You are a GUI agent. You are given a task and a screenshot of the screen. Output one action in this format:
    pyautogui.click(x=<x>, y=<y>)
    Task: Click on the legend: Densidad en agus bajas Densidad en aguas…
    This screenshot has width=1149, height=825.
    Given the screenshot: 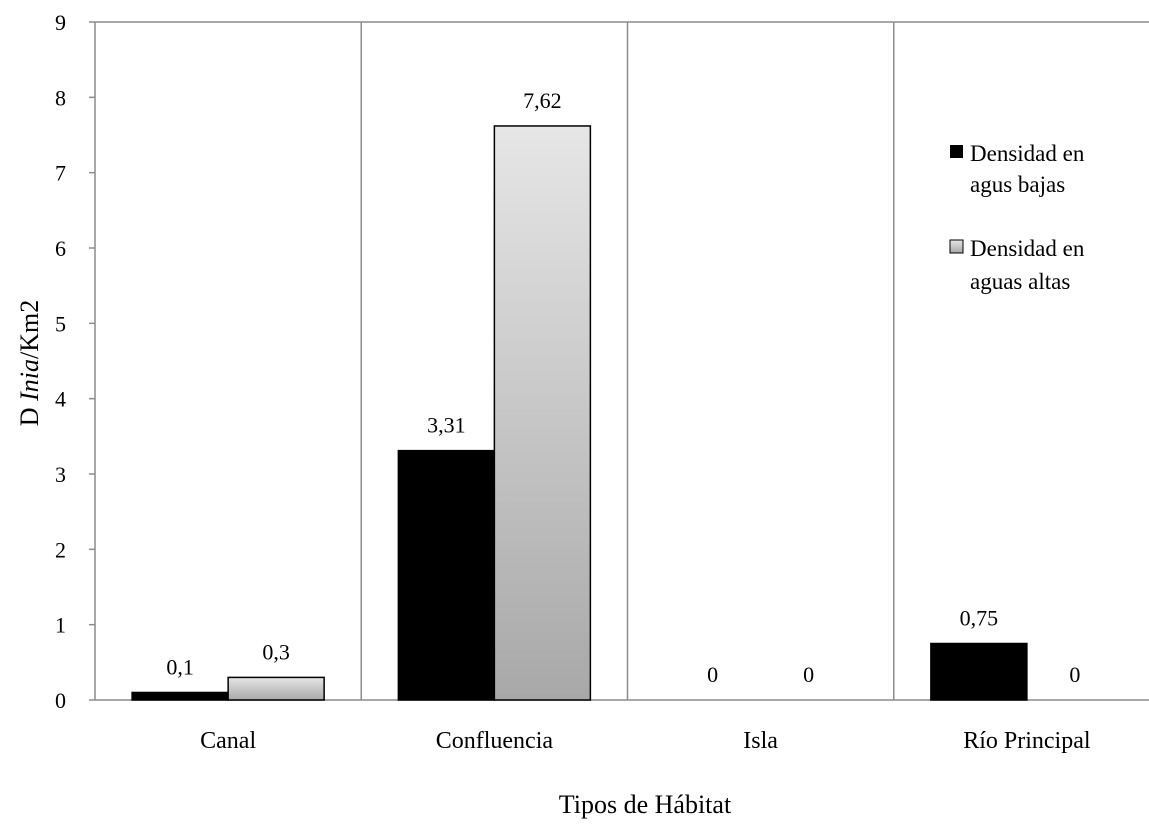 What is the action you would take?
    pyautogui.click(x=1017, y=217)
    